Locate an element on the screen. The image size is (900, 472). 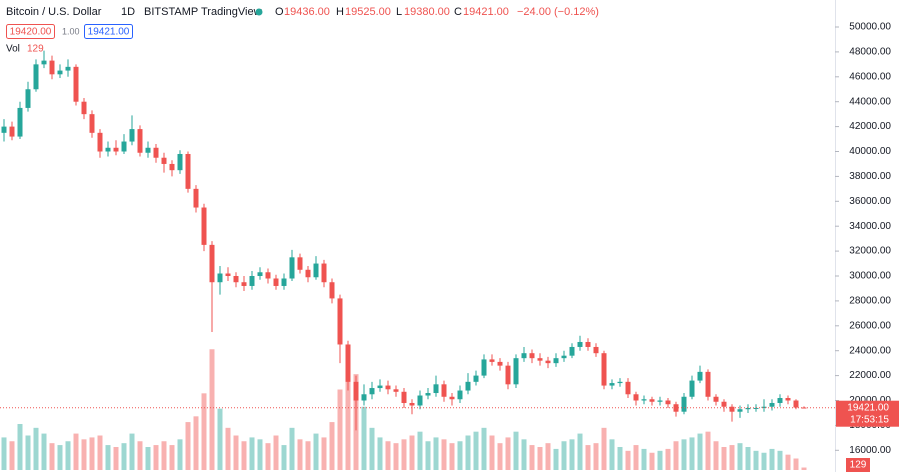
sell-box is located at coordinates (30, 31).